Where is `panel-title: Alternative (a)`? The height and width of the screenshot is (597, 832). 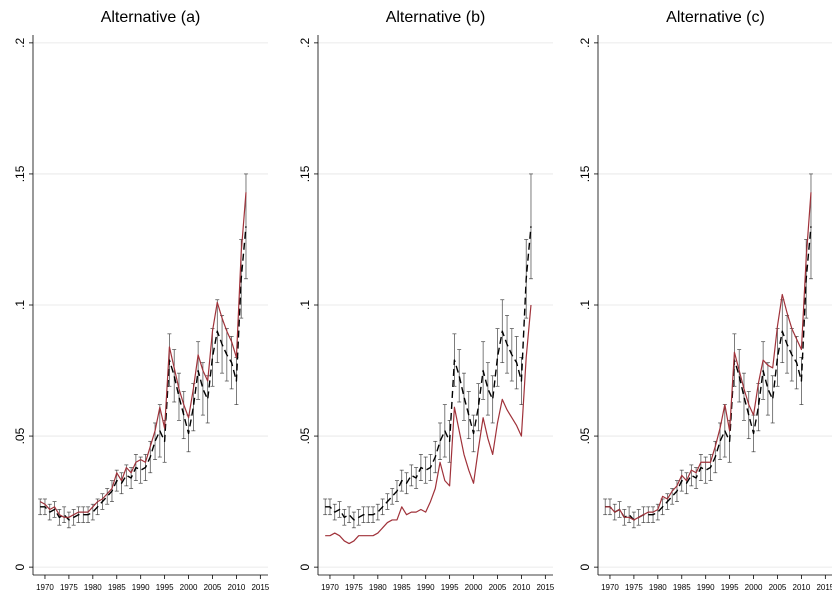 panel-title: Alternative (a) is located at coordinates (151, 17).